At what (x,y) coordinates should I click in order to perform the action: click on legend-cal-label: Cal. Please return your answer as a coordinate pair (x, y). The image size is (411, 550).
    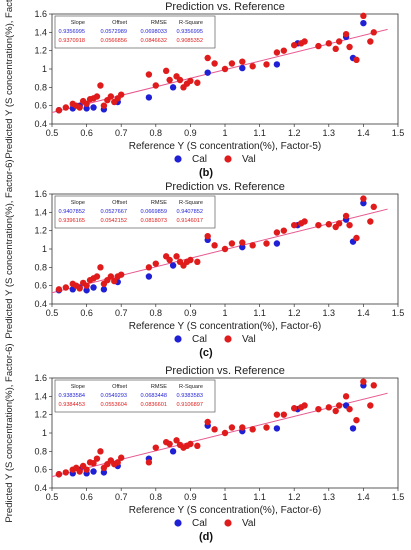
    Looking at the image, I should click on (199, 159).